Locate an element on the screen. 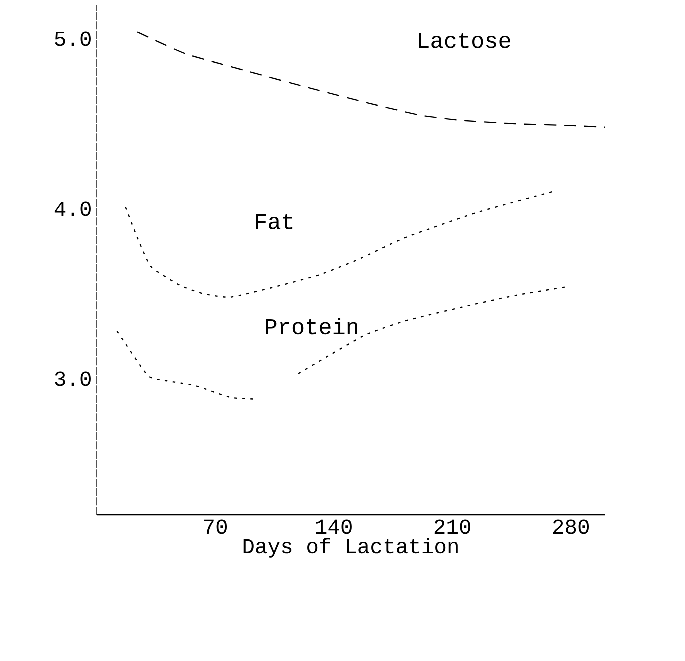 This screenshot has height=661, width=685. line-series is located at coordinates (339, 244).